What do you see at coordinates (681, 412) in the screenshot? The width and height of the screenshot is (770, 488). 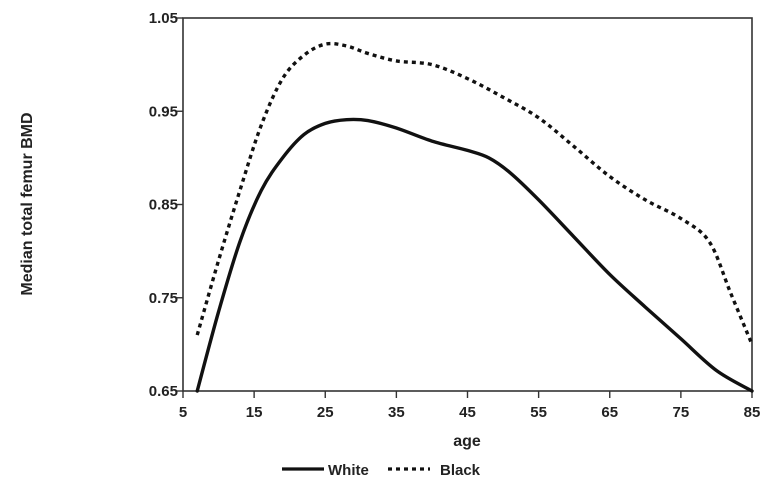 I see `x-tick-label: 75` at bounding box center [681, 412].